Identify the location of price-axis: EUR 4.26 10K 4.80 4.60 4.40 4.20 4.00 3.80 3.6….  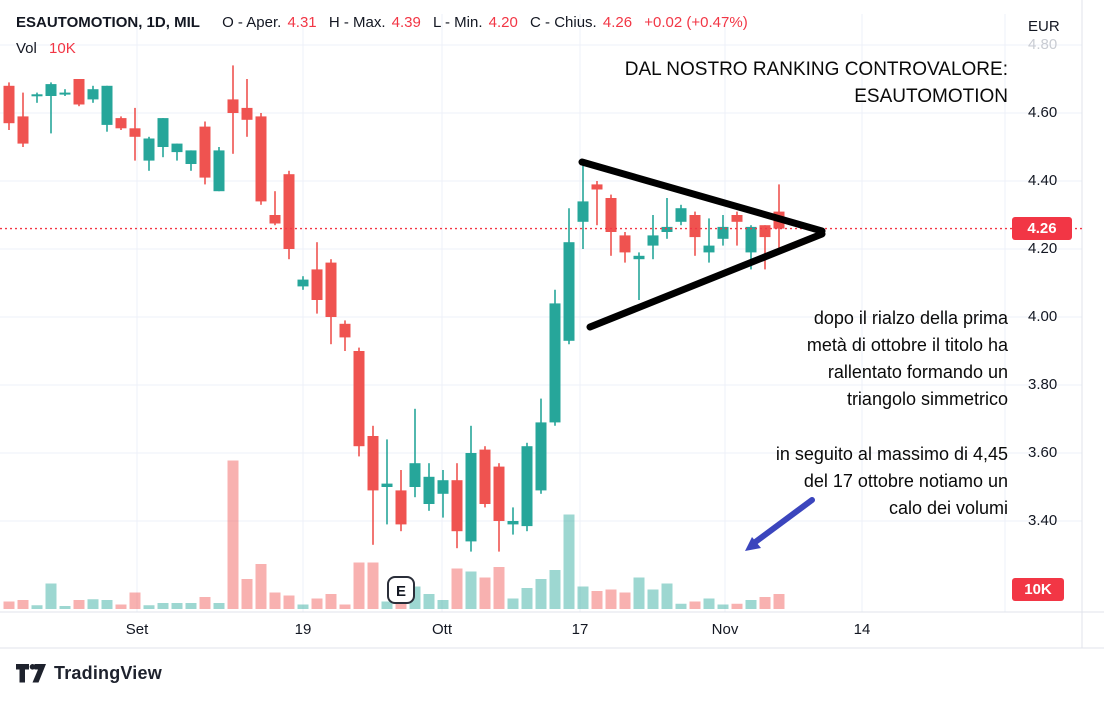
(1057, 324).